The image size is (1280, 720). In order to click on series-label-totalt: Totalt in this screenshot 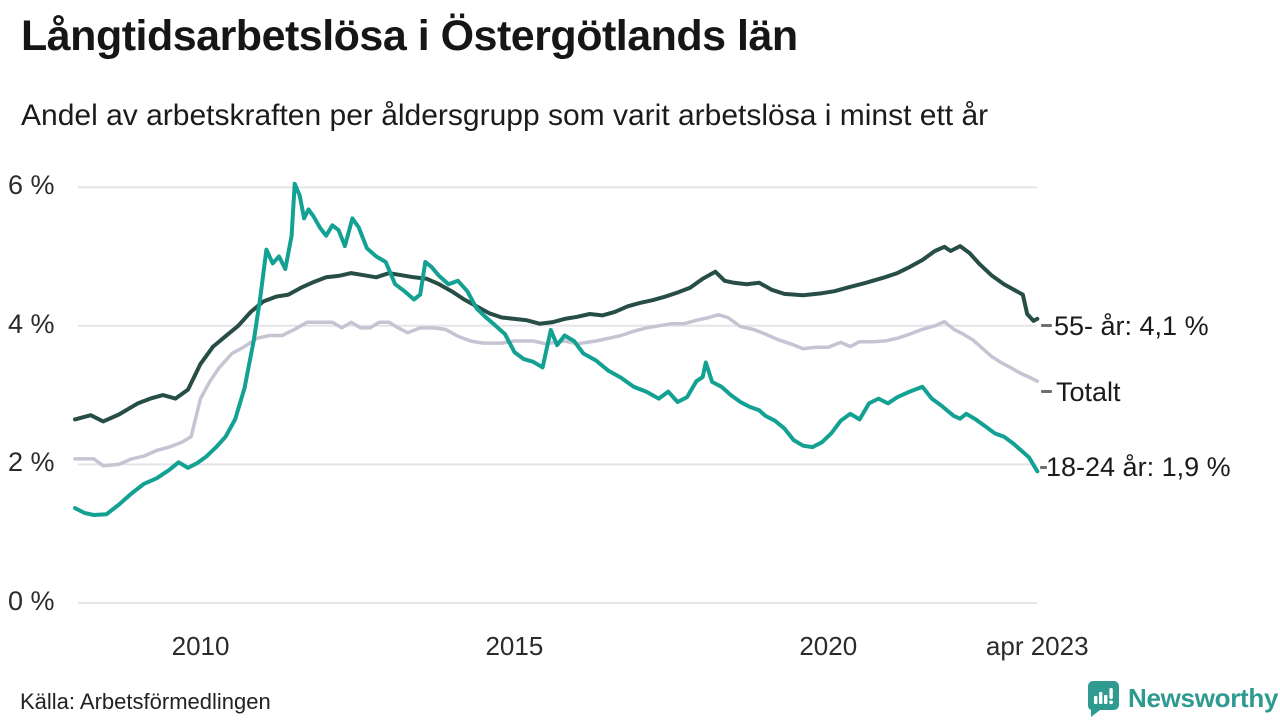, I will do `click(1088, 392)`.